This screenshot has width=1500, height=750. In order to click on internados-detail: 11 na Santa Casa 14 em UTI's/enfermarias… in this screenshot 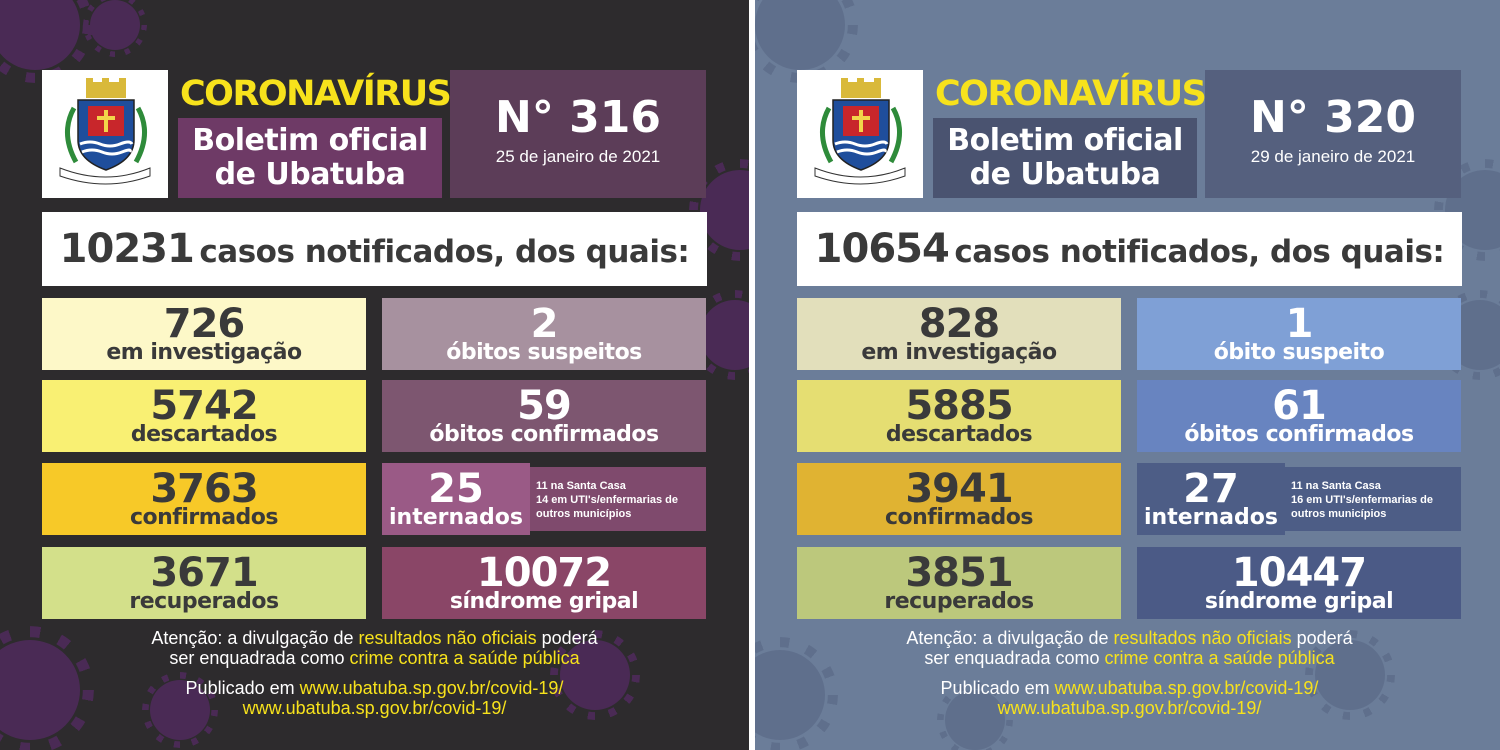, I will do `click(618, 499)`.